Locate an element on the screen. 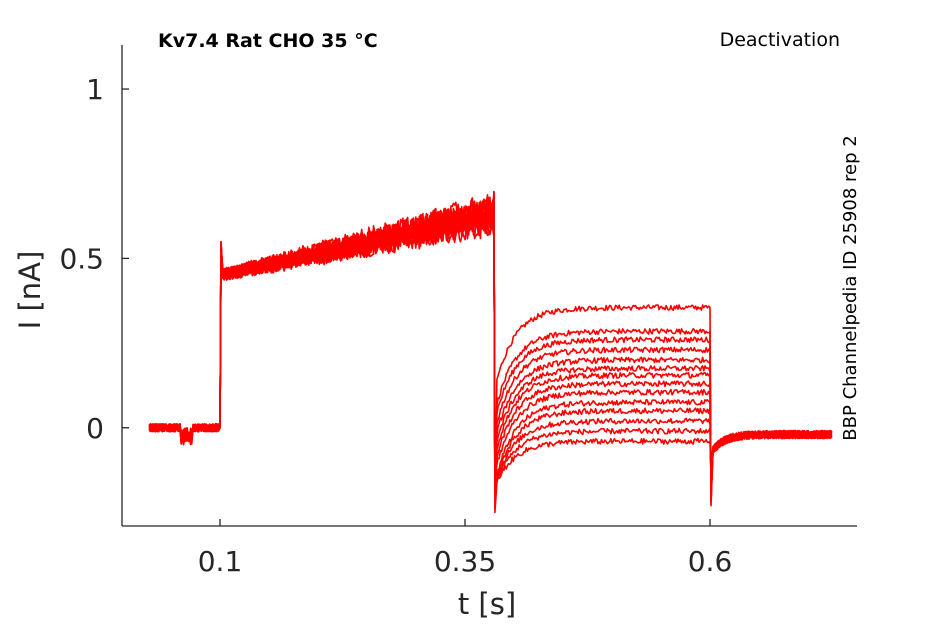 This screenshot has height=624, width=945. y-tick-label: 0.5 is located at coordinates (81, 258).